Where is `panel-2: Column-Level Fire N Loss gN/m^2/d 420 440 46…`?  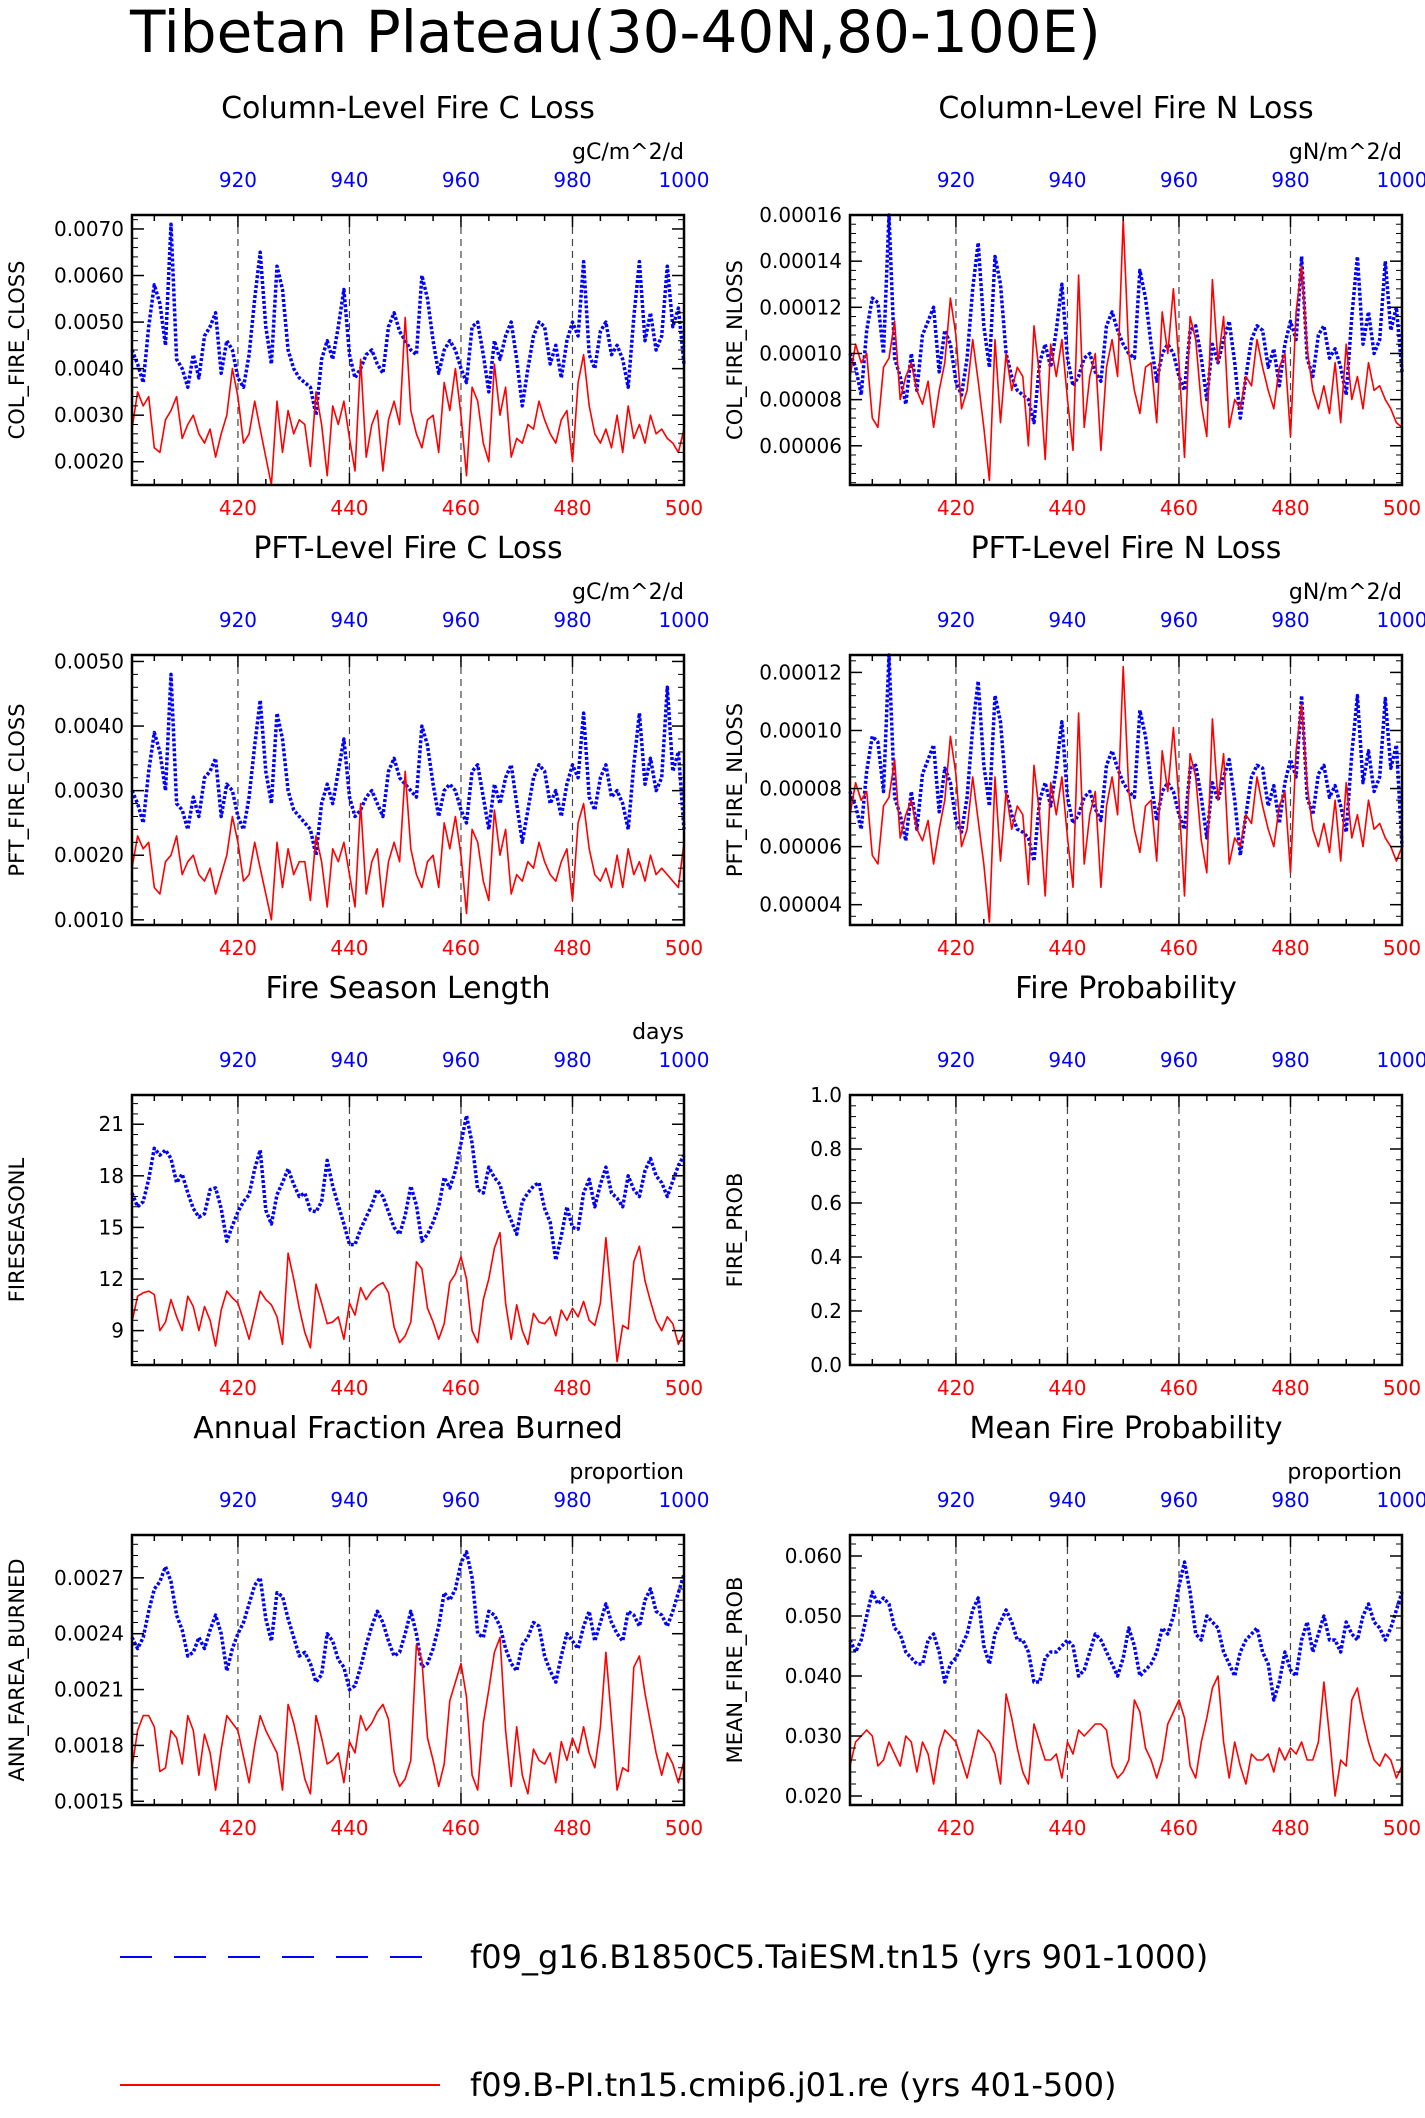
panel-2: Column-Level Fire N Loss gN/m^2/d 420 440 46… is located at coordinates (1074, 305).